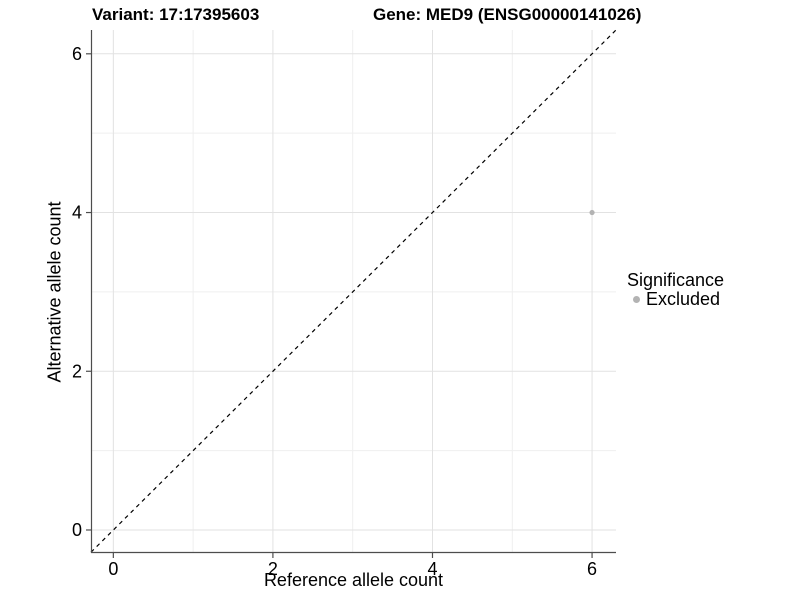  I want to click on legend-items: Excluded, so click(675, 299).